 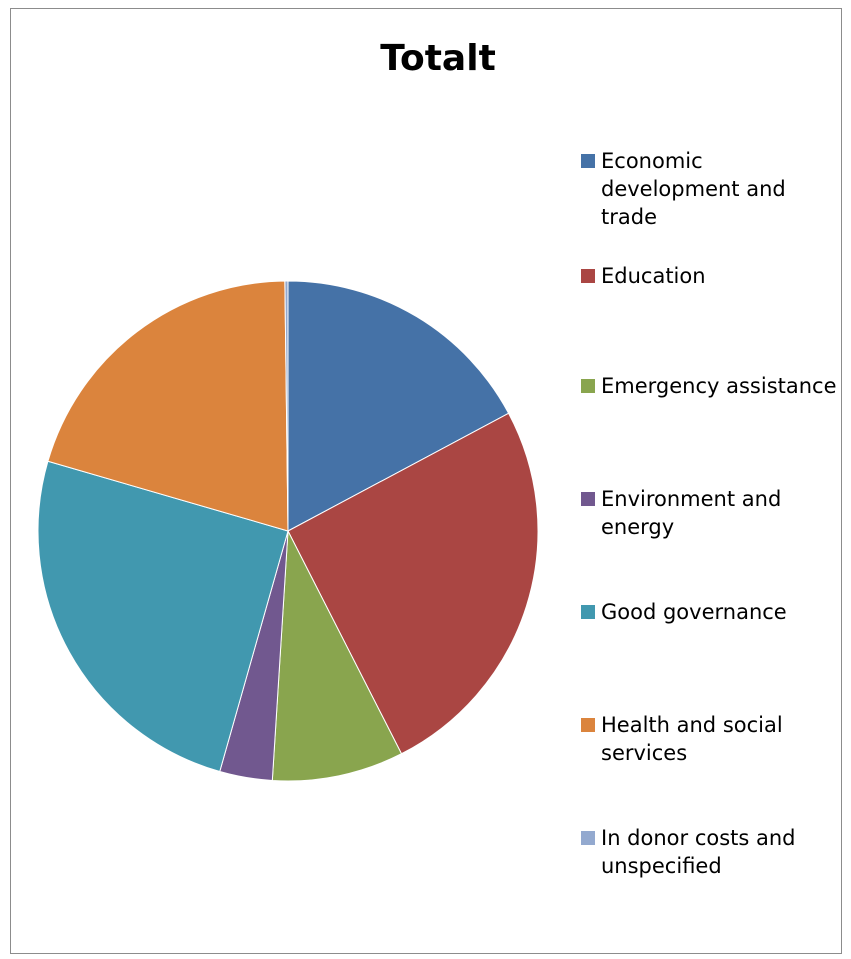 What do you see at coordinates (438, 58) in the screenshot?
I see `chart-title: Totalt` at bounding box center [438, 58].